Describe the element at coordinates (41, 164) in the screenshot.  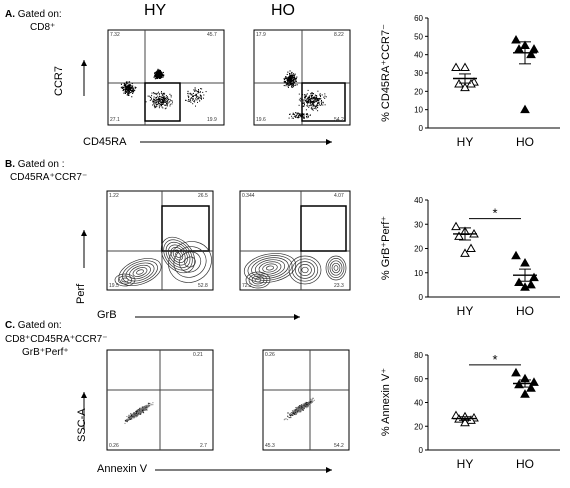
I see `panel-b-gate-line1: Gated on :` at that location.